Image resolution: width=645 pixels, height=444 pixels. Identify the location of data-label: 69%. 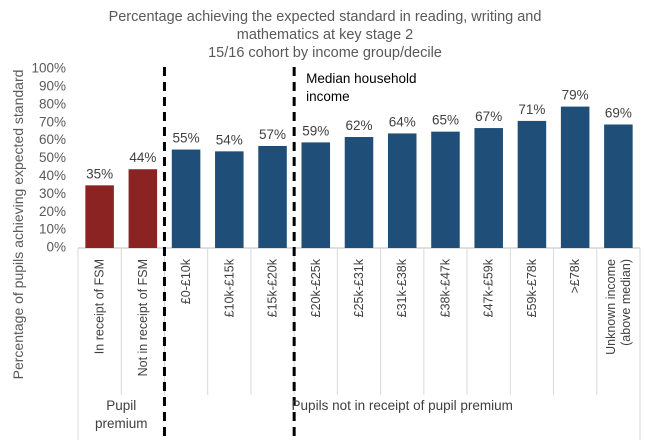
(618, 112).